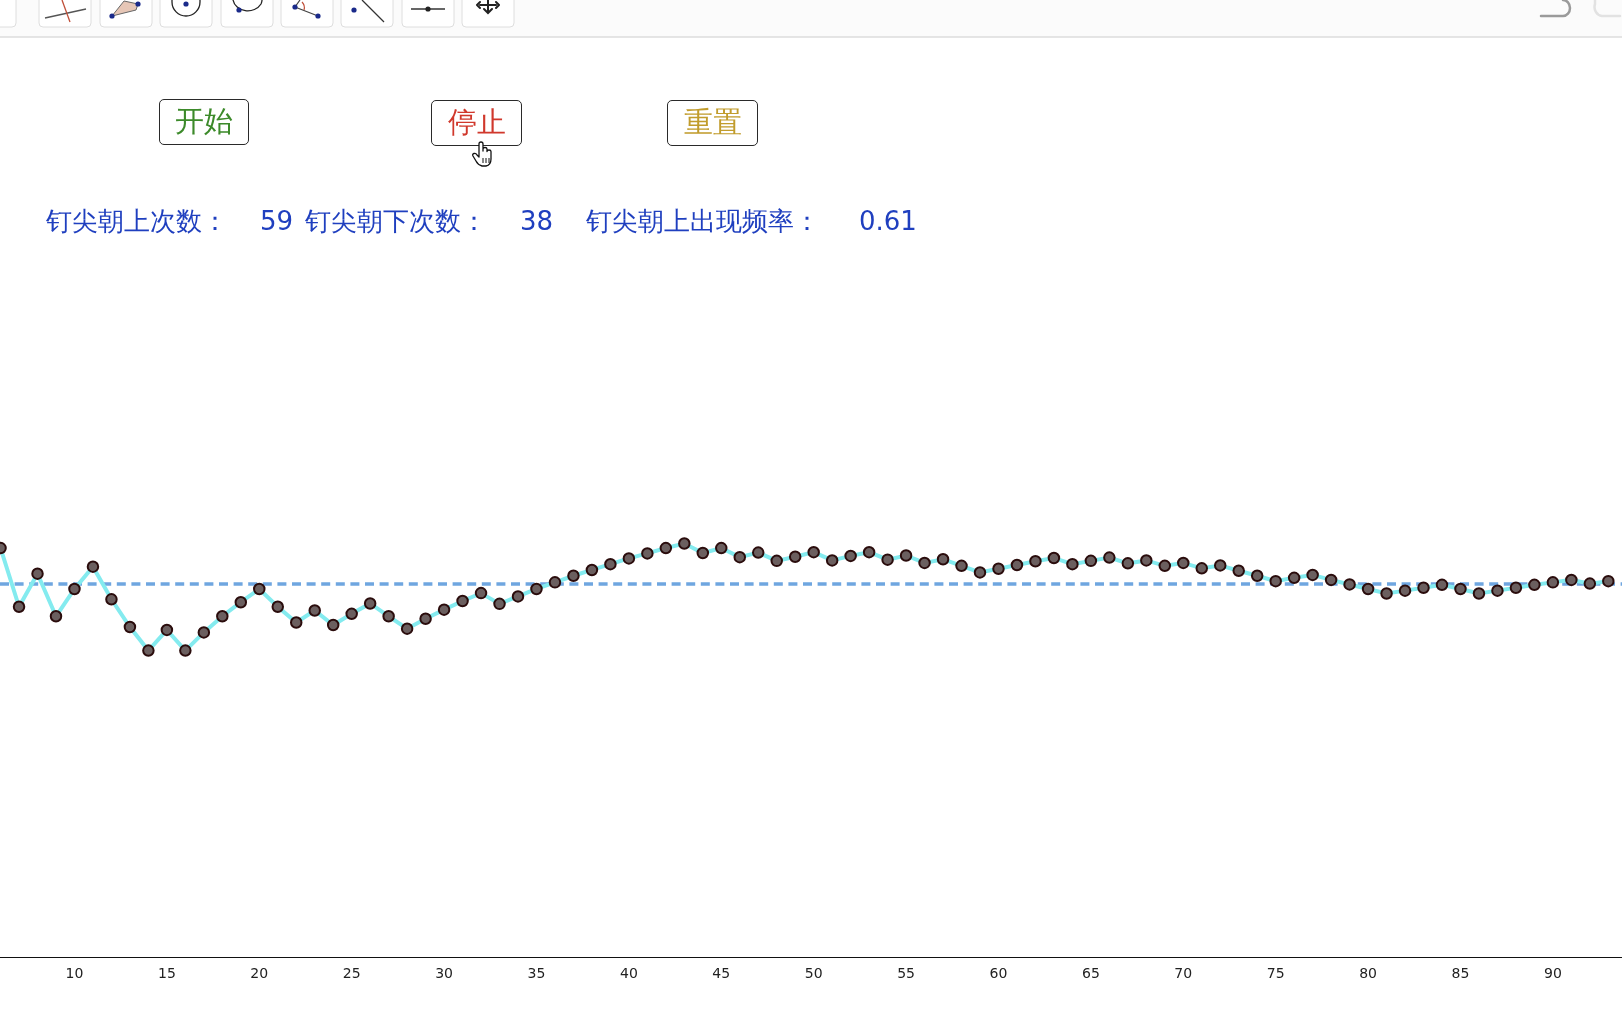 The height and width of the screenshot is (1014, 1622). Describe the element at coordinates (813, 972) in the screenshot. I see `x-tick-label: 50` at that location.